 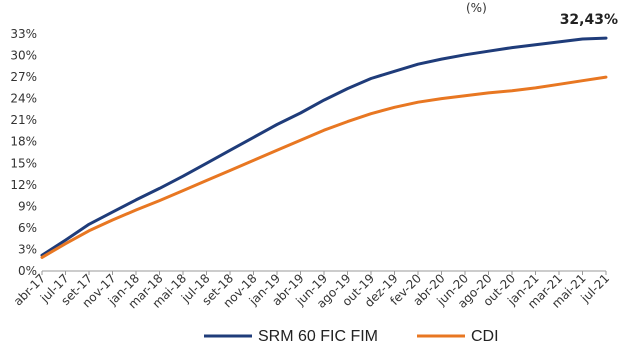 I want to click on y-axis: 0% 3% 6% 9% 12% 15% 18% 21% 24% 27% 30% 33%, so click(x=23, y=152).